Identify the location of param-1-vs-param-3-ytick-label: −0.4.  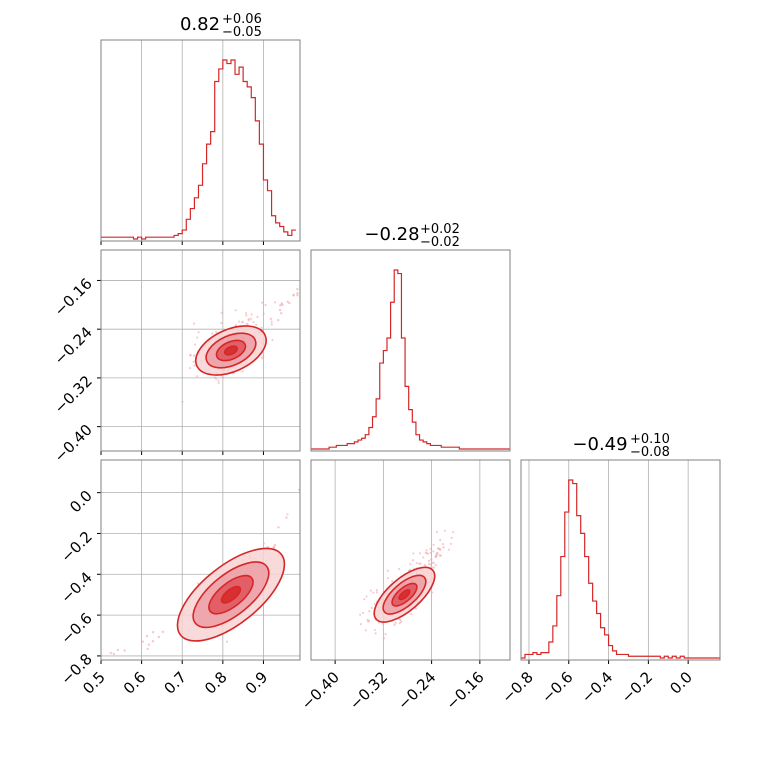
(76, 587).